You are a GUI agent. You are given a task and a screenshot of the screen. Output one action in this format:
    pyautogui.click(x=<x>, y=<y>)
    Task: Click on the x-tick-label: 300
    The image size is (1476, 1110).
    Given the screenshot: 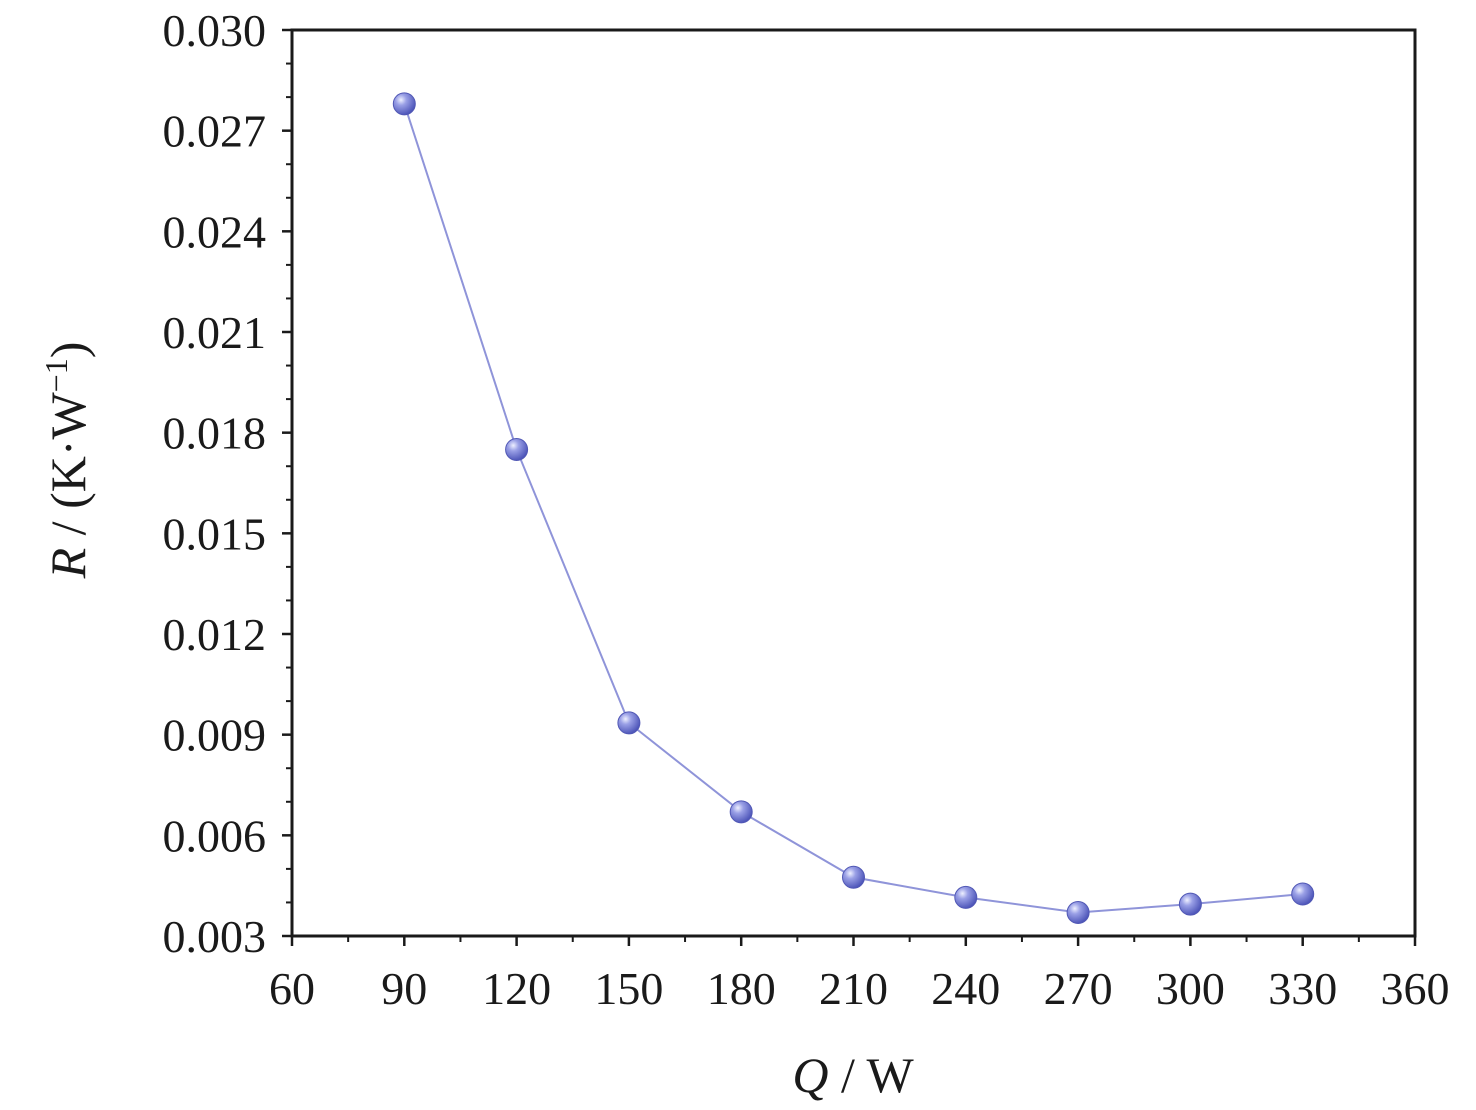 What is the action you would take?
    pyautogui.click(x=1190, y=988)
    